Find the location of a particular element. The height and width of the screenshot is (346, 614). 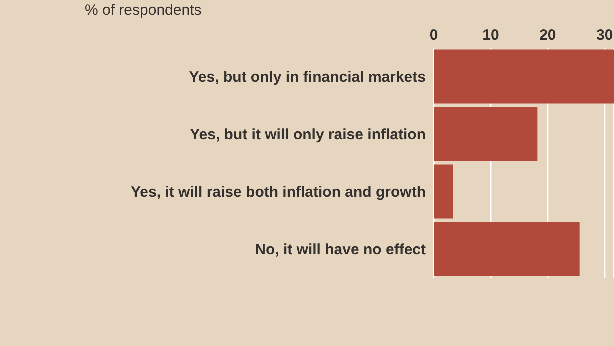

y-tick-label: No, it will have no effect is located at coordinates (340, 250).